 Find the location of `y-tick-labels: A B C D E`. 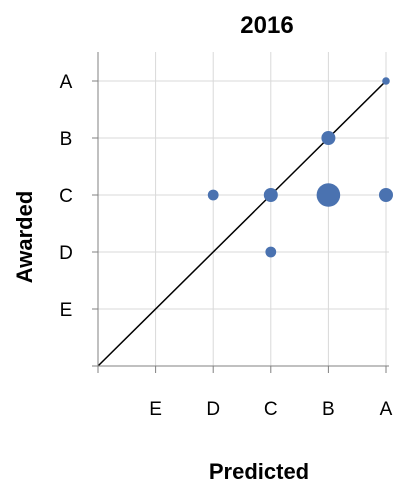

y-tick-labels: A B C D E is located at coordinates (66, 196).